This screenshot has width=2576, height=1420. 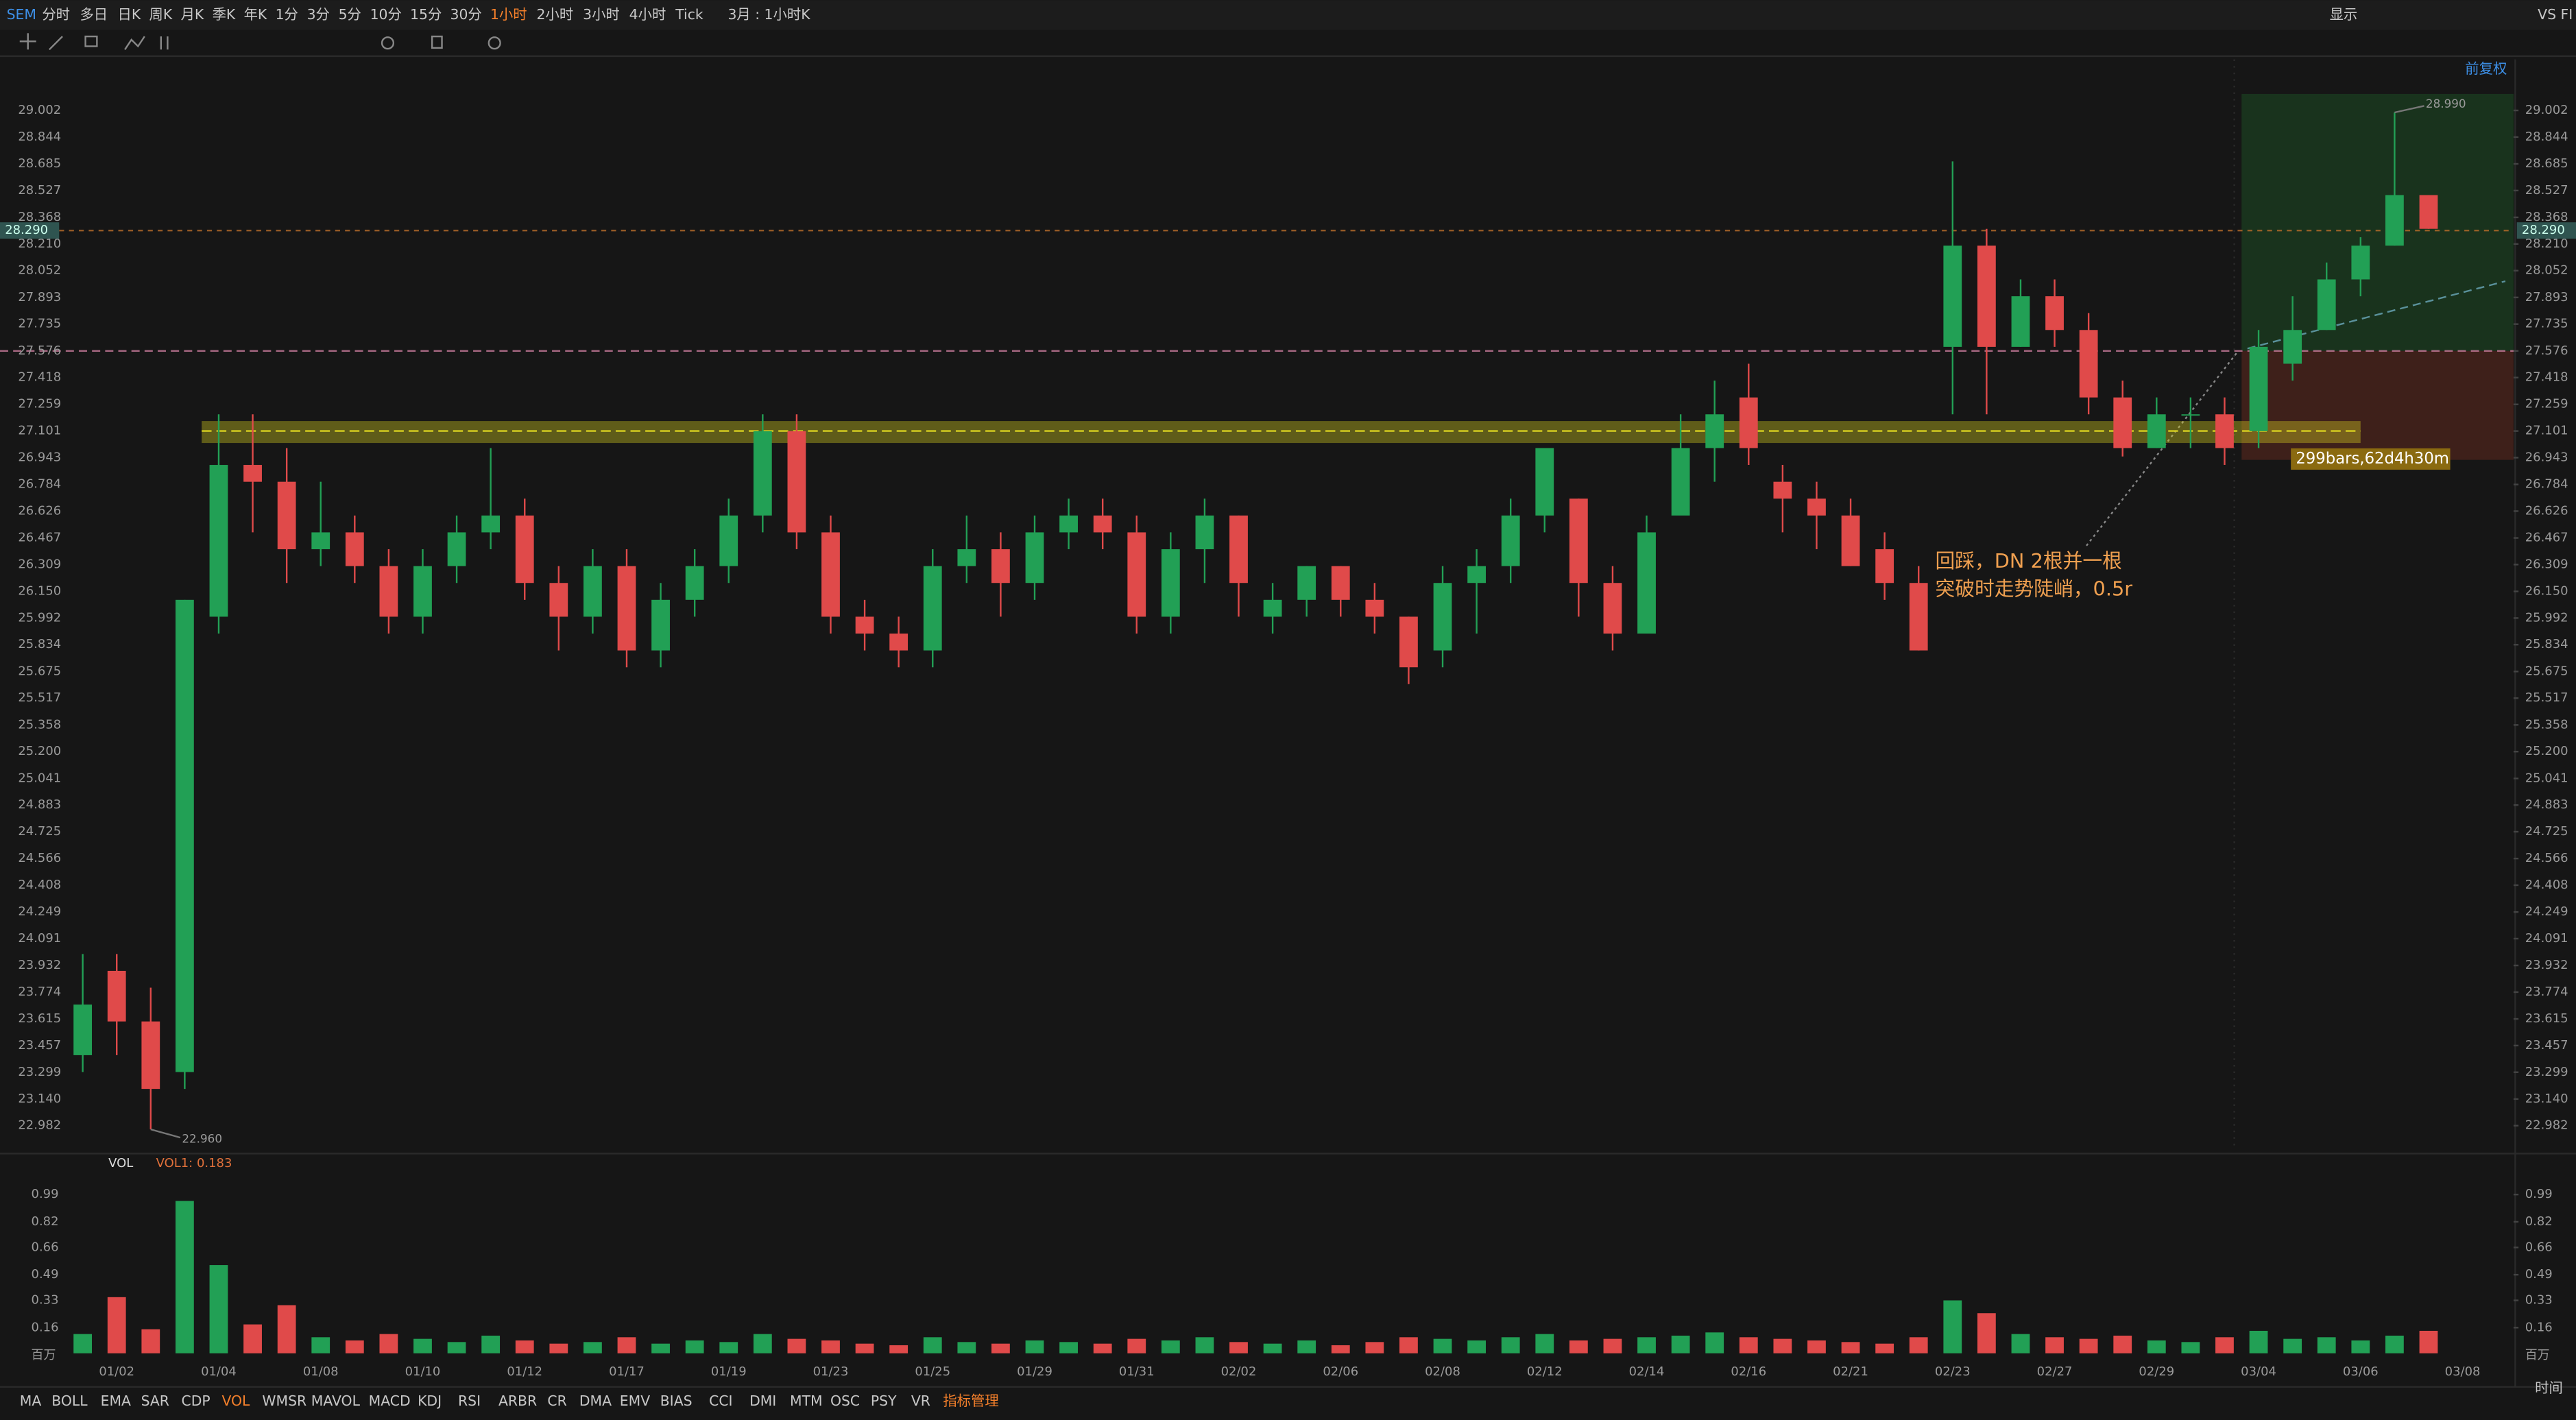 What do you see at coordinates (388, 43) in the screenshot?
I see `circle-tool` at bounding box center [388, 43].